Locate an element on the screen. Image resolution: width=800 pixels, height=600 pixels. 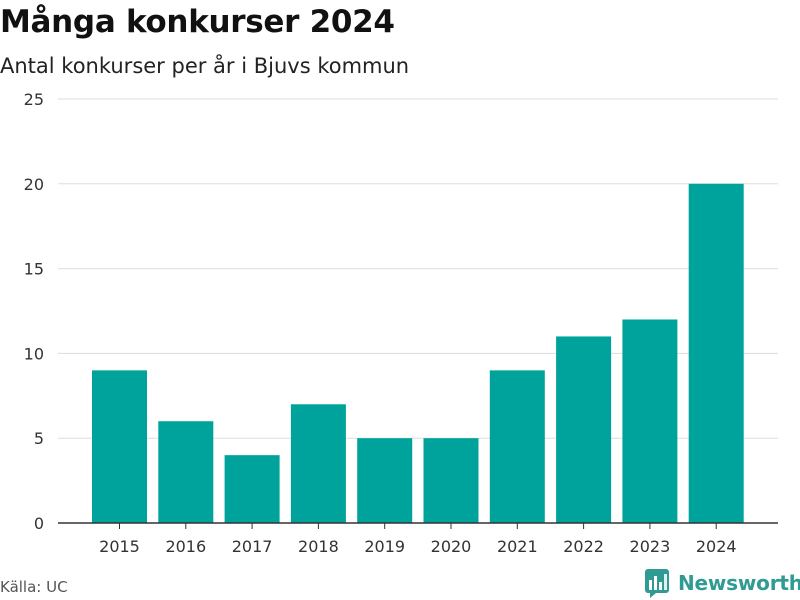
x-tick-label: 2024 is located at coordinates (716, 546).